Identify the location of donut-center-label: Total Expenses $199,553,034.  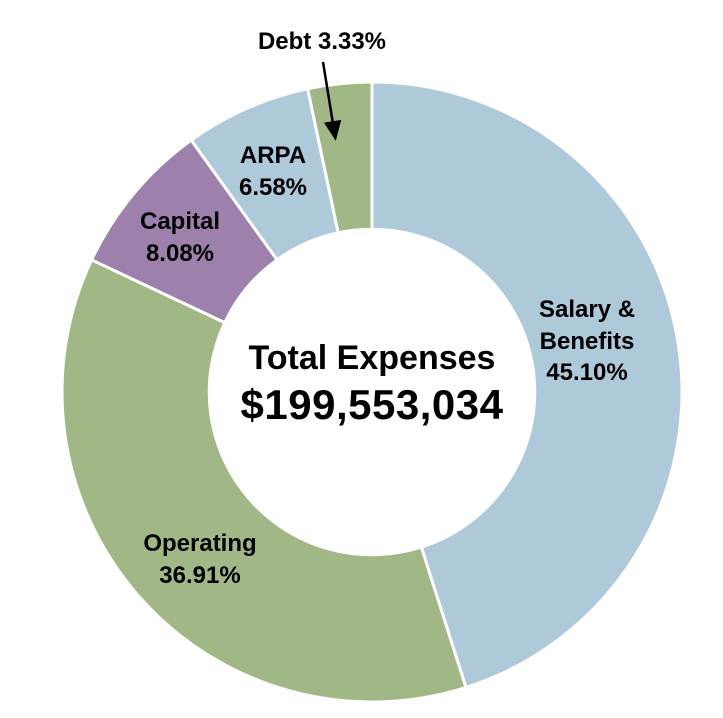
(372, 384).